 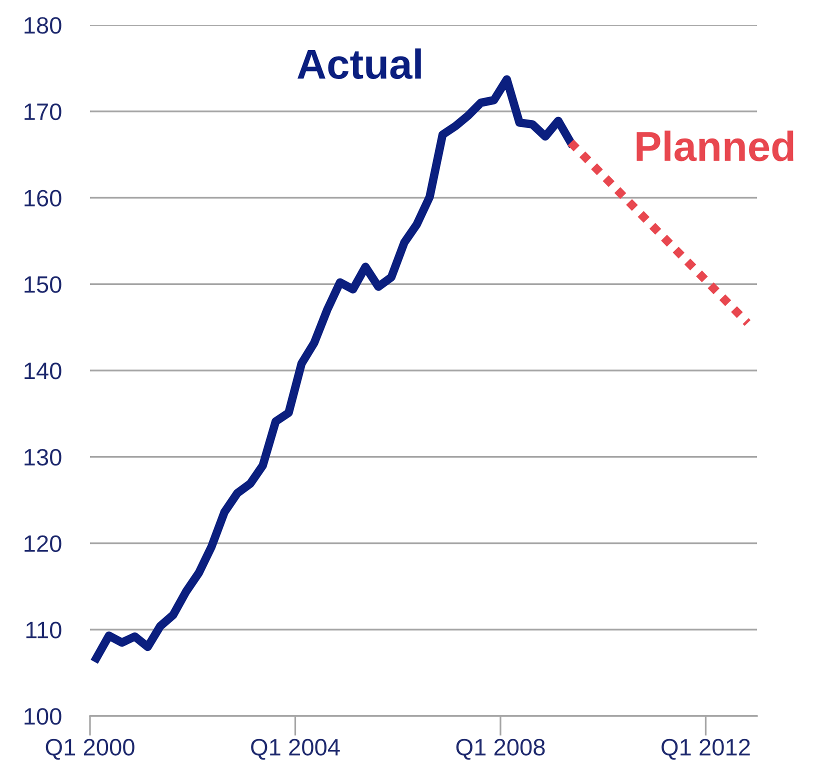 What do you see at coordinates (43, 716) in the screenshot?
I see `y-tick-label: 100` at bounding box center [43, 716].